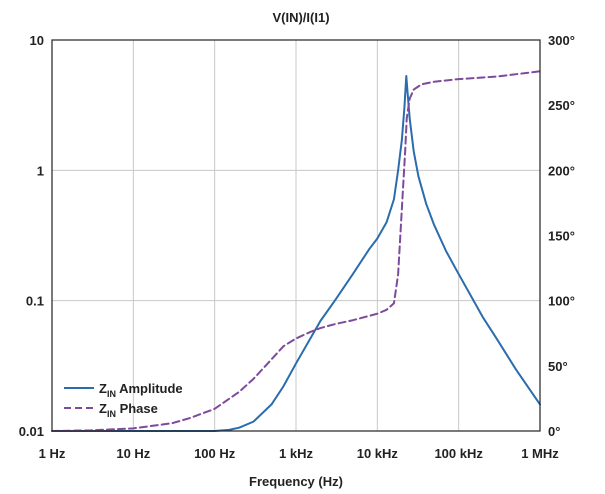 The height and width of the screenshot is (494, 605). Describe the element at coordinates (300, 17) in the screenshot. I see `chart-title: V(IN)/I(I1)` at that location.